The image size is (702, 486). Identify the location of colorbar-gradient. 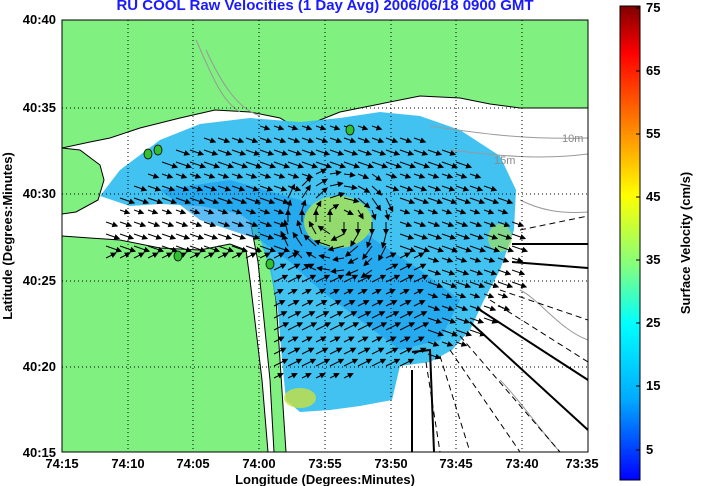
(630, 243).